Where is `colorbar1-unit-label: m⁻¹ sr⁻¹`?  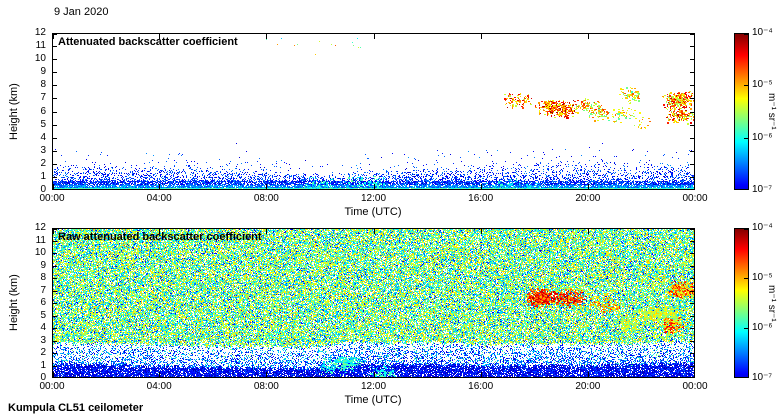 colorbar1-unit-label: m⁻¹ sr⁻¹ is located at coordinates (771, 111).